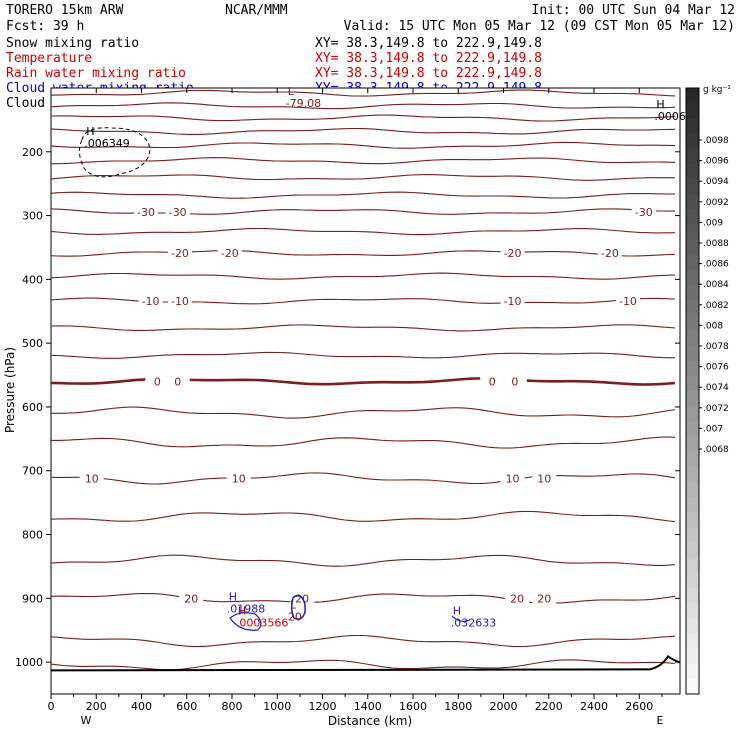 The image size is (740, 740). What do you see at coordinates (717, 90) in the screenshot?
I see `colorbar-unit: g kg⁻¹` at bounding box center [717, 90].